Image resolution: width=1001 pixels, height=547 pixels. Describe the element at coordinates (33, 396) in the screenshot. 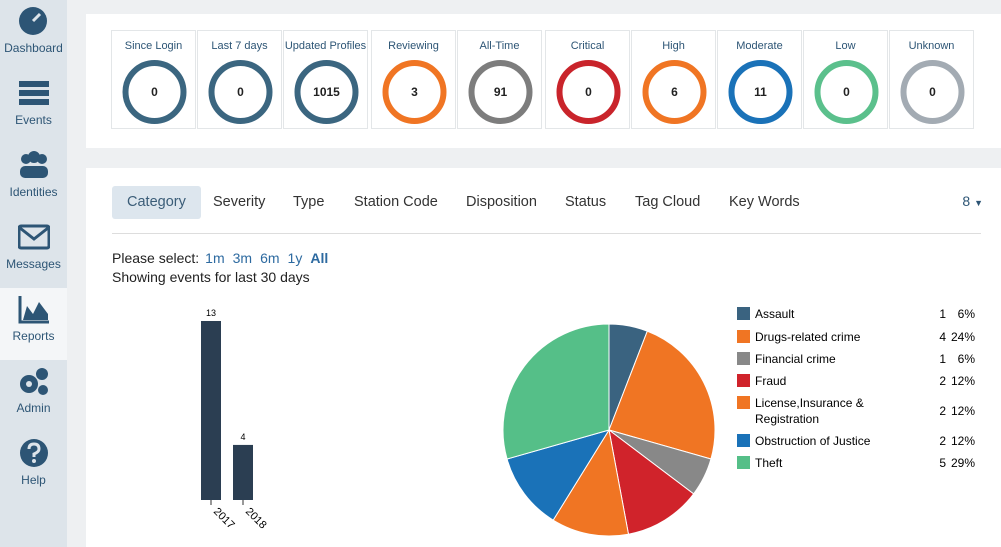

I see `nav-item: Admin` at that location.